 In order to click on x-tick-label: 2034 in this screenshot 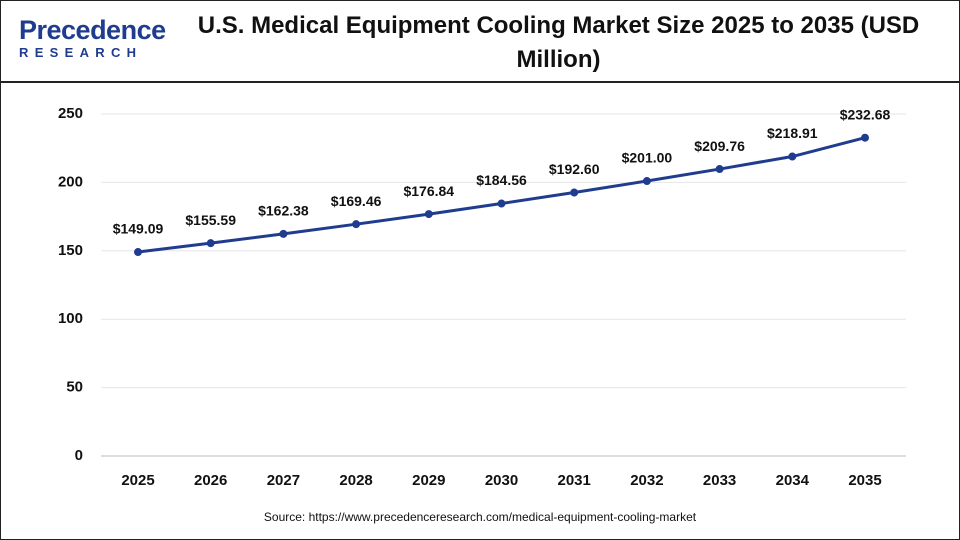, I will do `click(793, 480)`.